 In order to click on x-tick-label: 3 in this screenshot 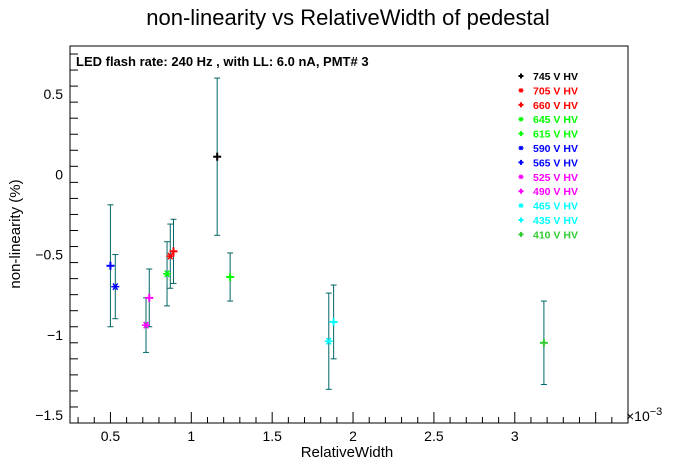, I will do `click(515, 436)`.